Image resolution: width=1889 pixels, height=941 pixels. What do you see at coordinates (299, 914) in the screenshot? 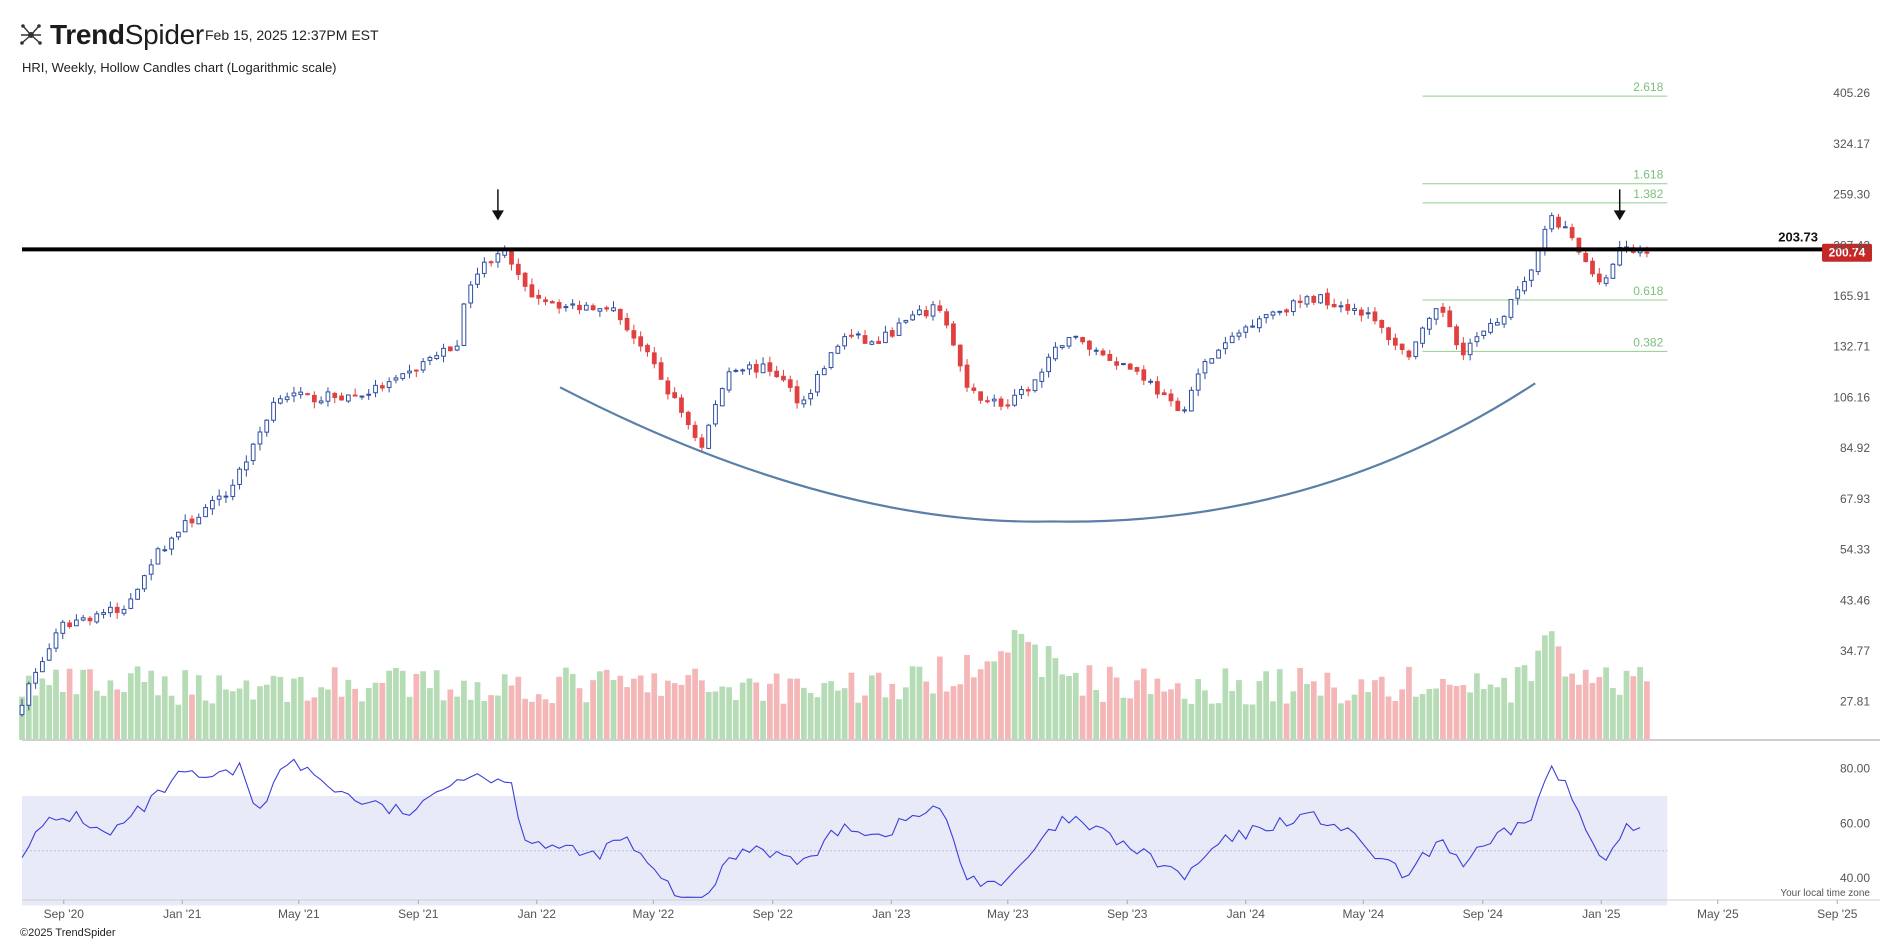
I see `x-tick-label: May '21` at bounding box center [299, 914].